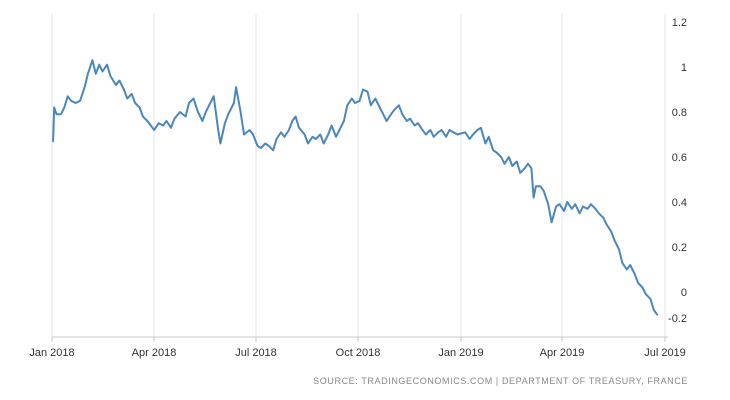 This screenshot has width=730, height=400. What do you see at coordinates (679, 158) in the screenshot?
I see `y-tick-label: 0.6` at bounding box center [679, 158].